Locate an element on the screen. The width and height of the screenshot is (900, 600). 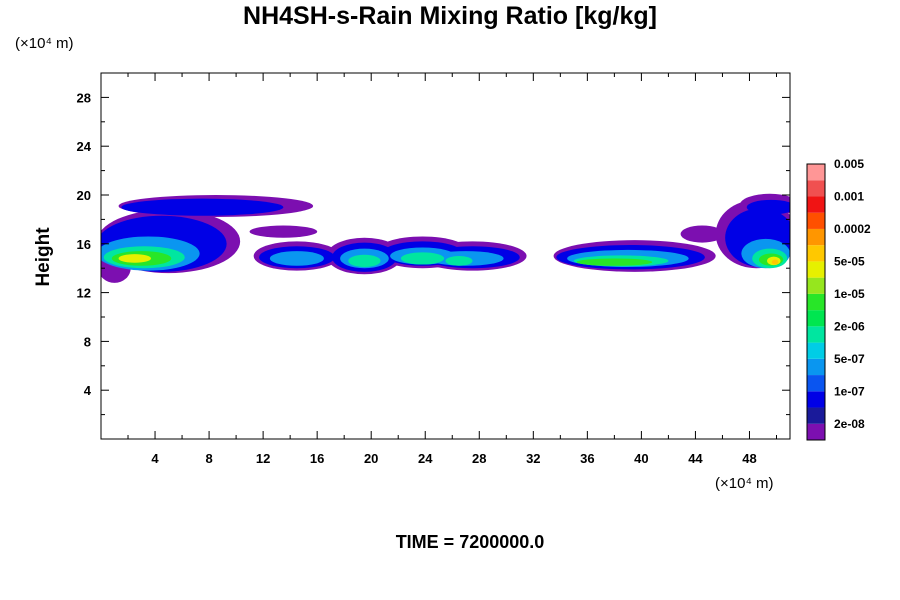
time-label: TIME = 7200000.0 is located at coordinates (470, 542).